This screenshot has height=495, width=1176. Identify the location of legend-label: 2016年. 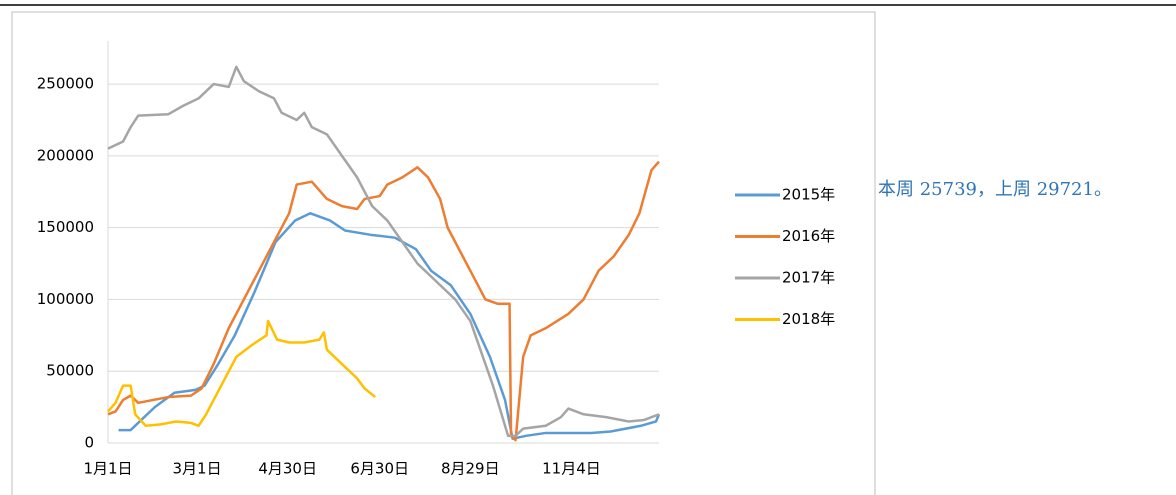
(808, 236).